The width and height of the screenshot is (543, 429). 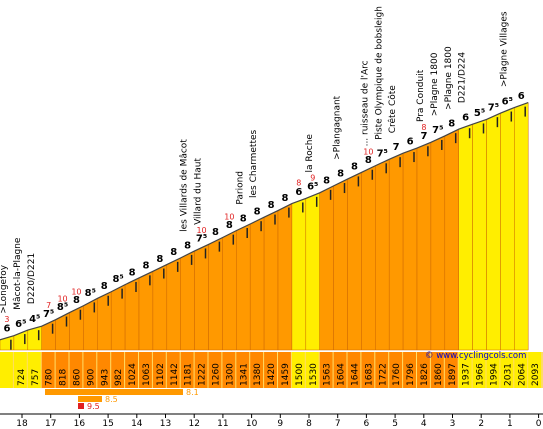 I want to click on km-tick-label: 5, so click(x=395, y=424).